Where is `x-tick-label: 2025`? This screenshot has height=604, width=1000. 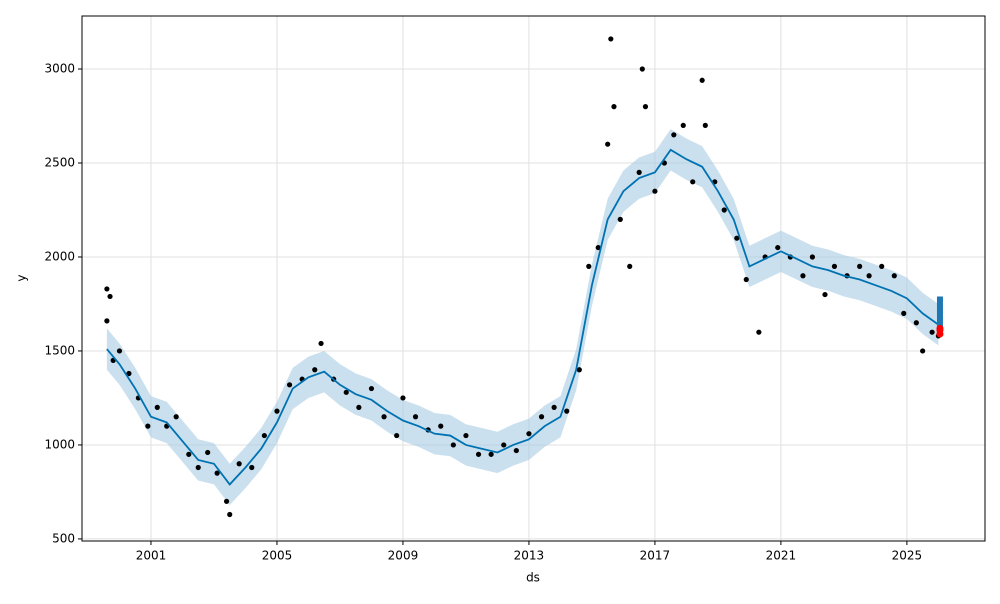 x-tick-label: 2025 is located at coordinates (907, 556).